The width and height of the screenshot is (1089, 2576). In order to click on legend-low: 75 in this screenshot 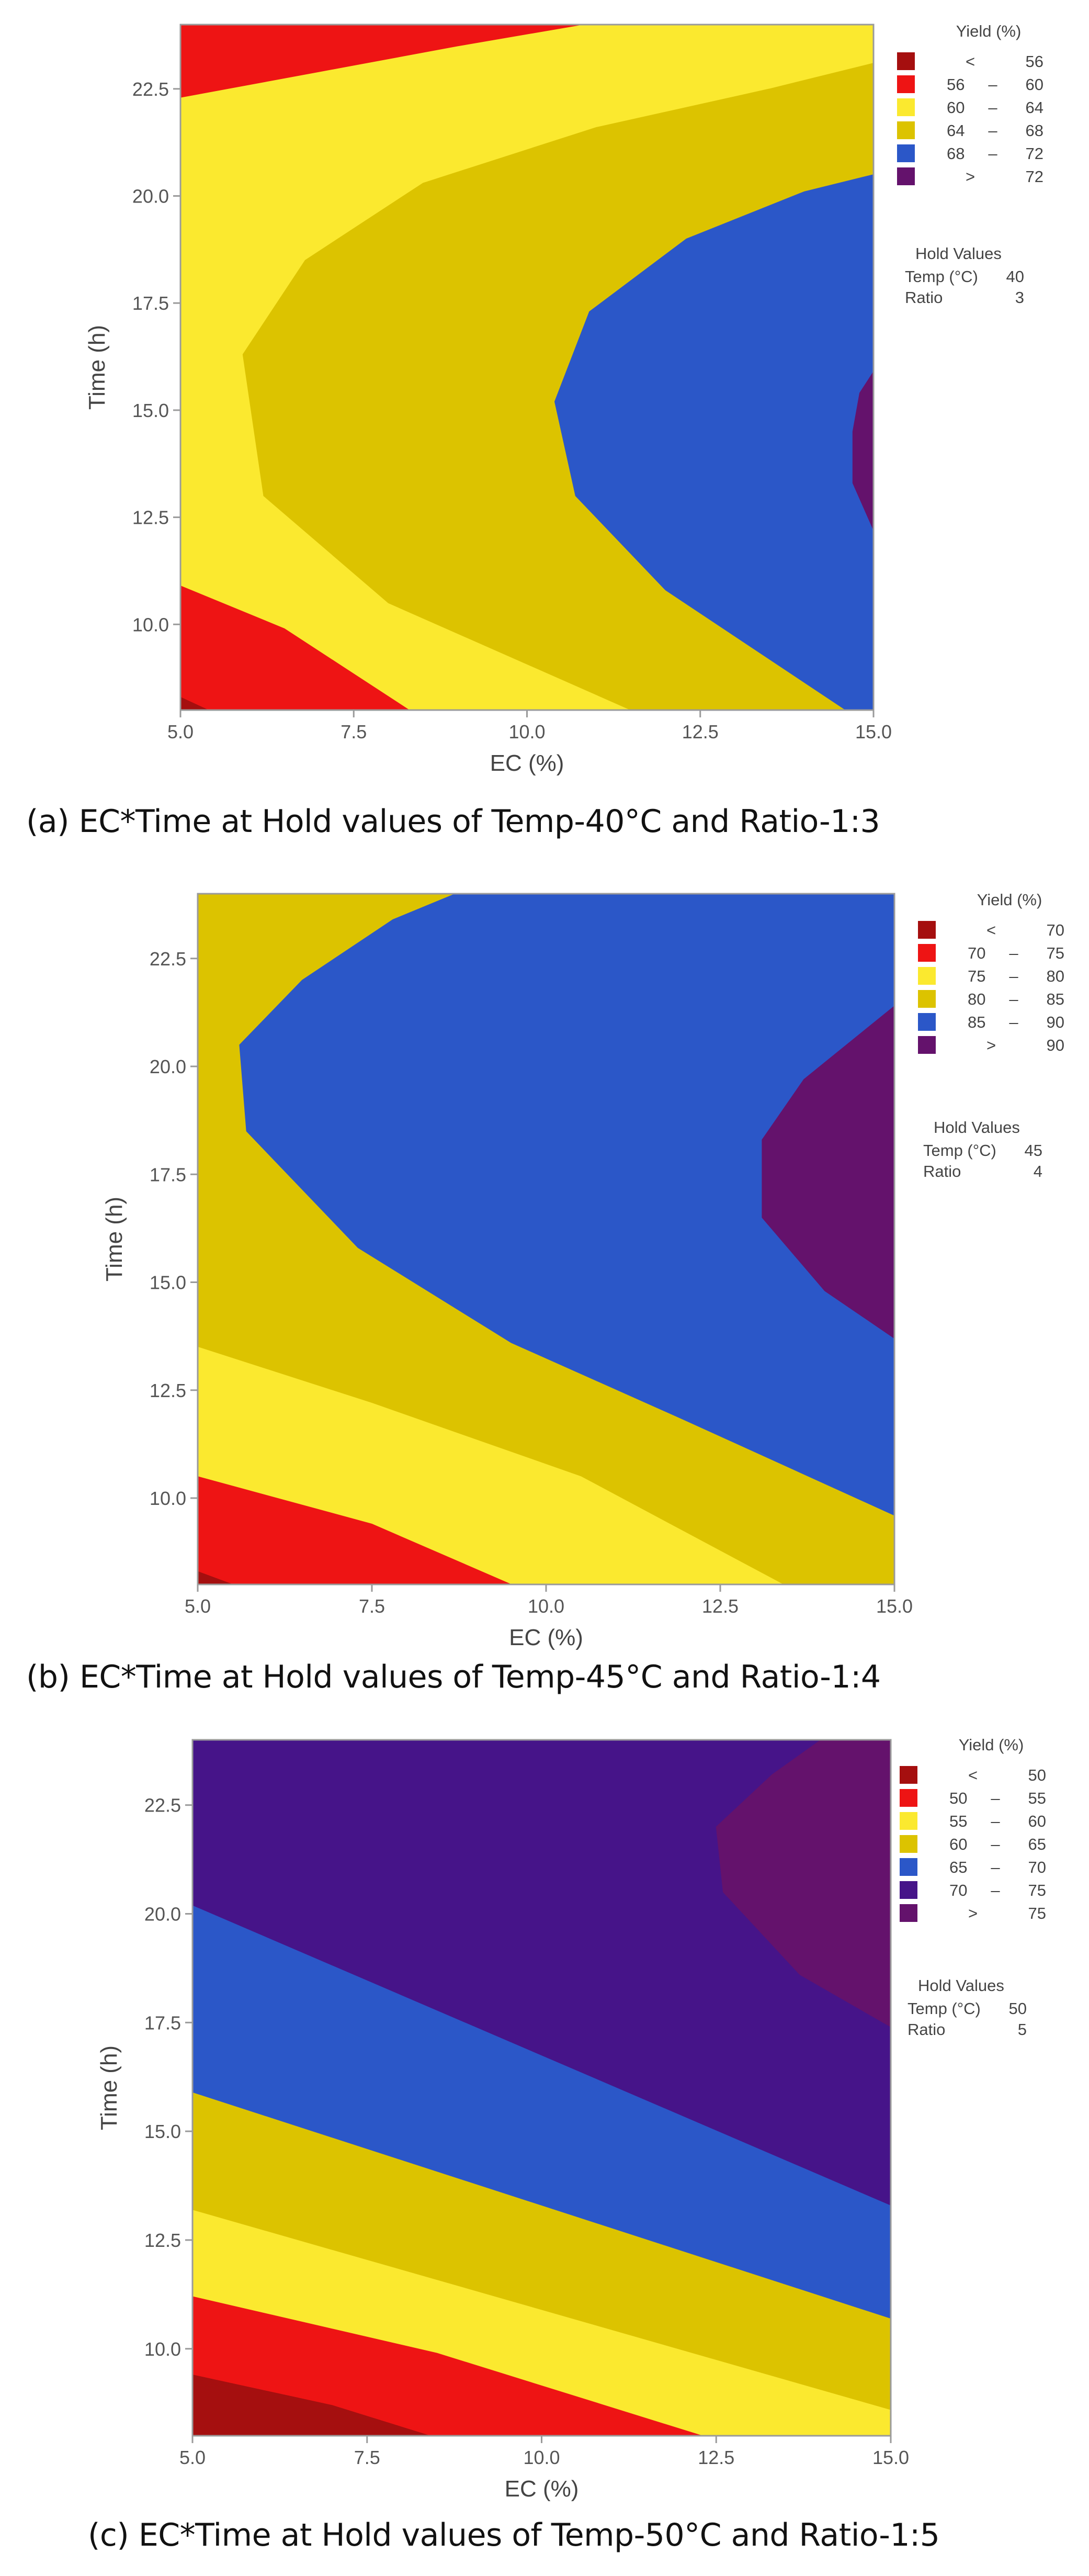, I will do `click(976, 976)`.